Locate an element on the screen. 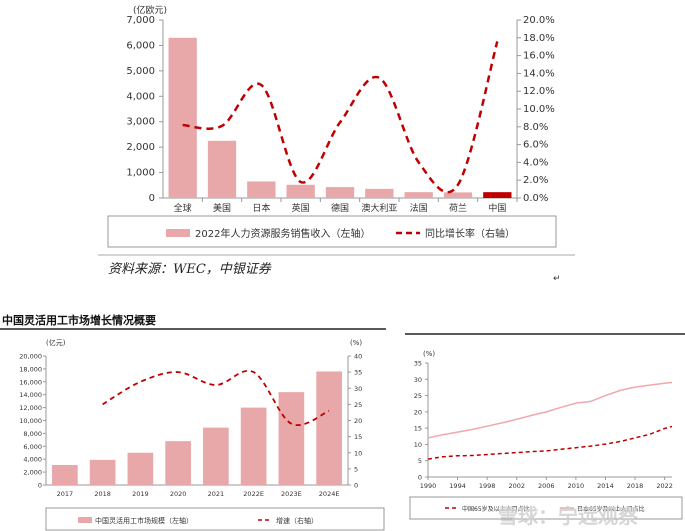 The height and width of the screenshot is (531, 685). chart2-category-label: 2021 is located at coordinates (216, 494).